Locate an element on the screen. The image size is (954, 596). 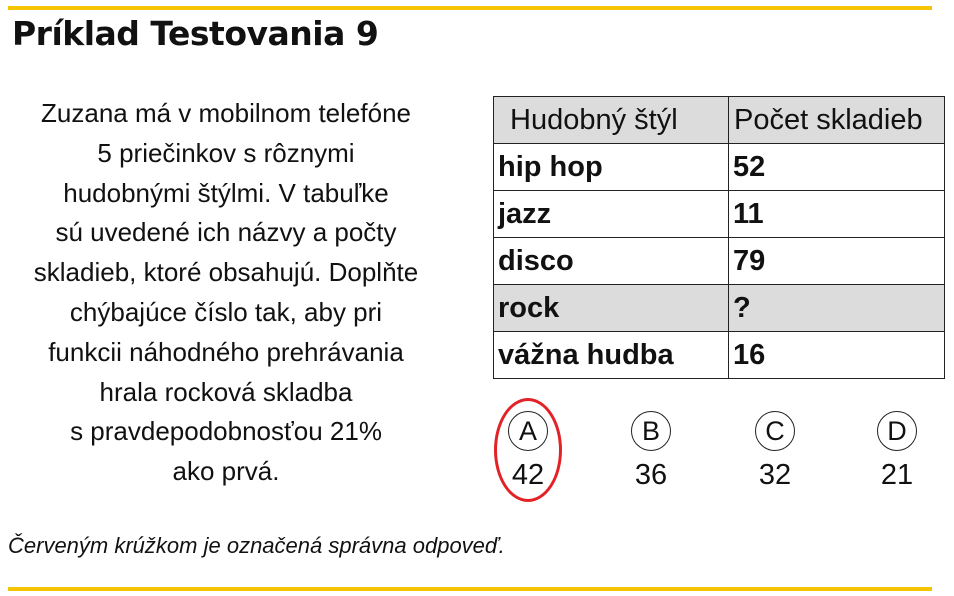
problem-line: Zuzana má v mobilnom telefóne is located at coordinates (226, 113).